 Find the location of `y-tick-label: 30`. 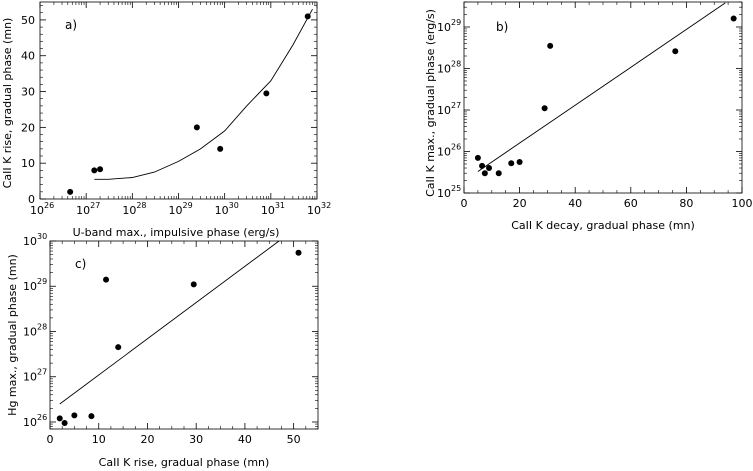

y-tick-label: 30 is located at coordinates (28, 92).